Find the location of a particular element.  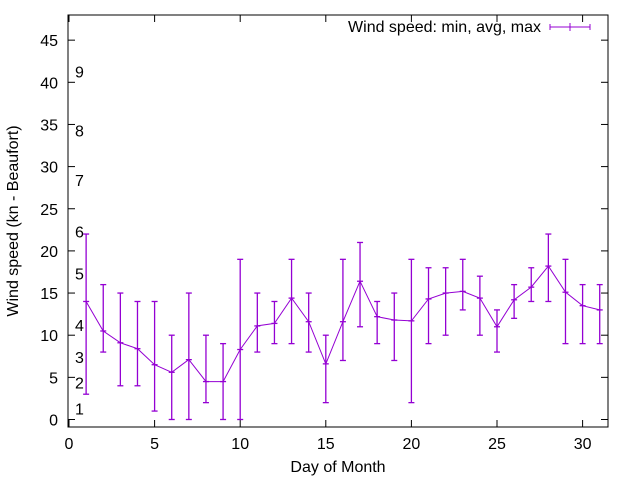

y-tick-label: 10 is located at coordinates (49, 336).